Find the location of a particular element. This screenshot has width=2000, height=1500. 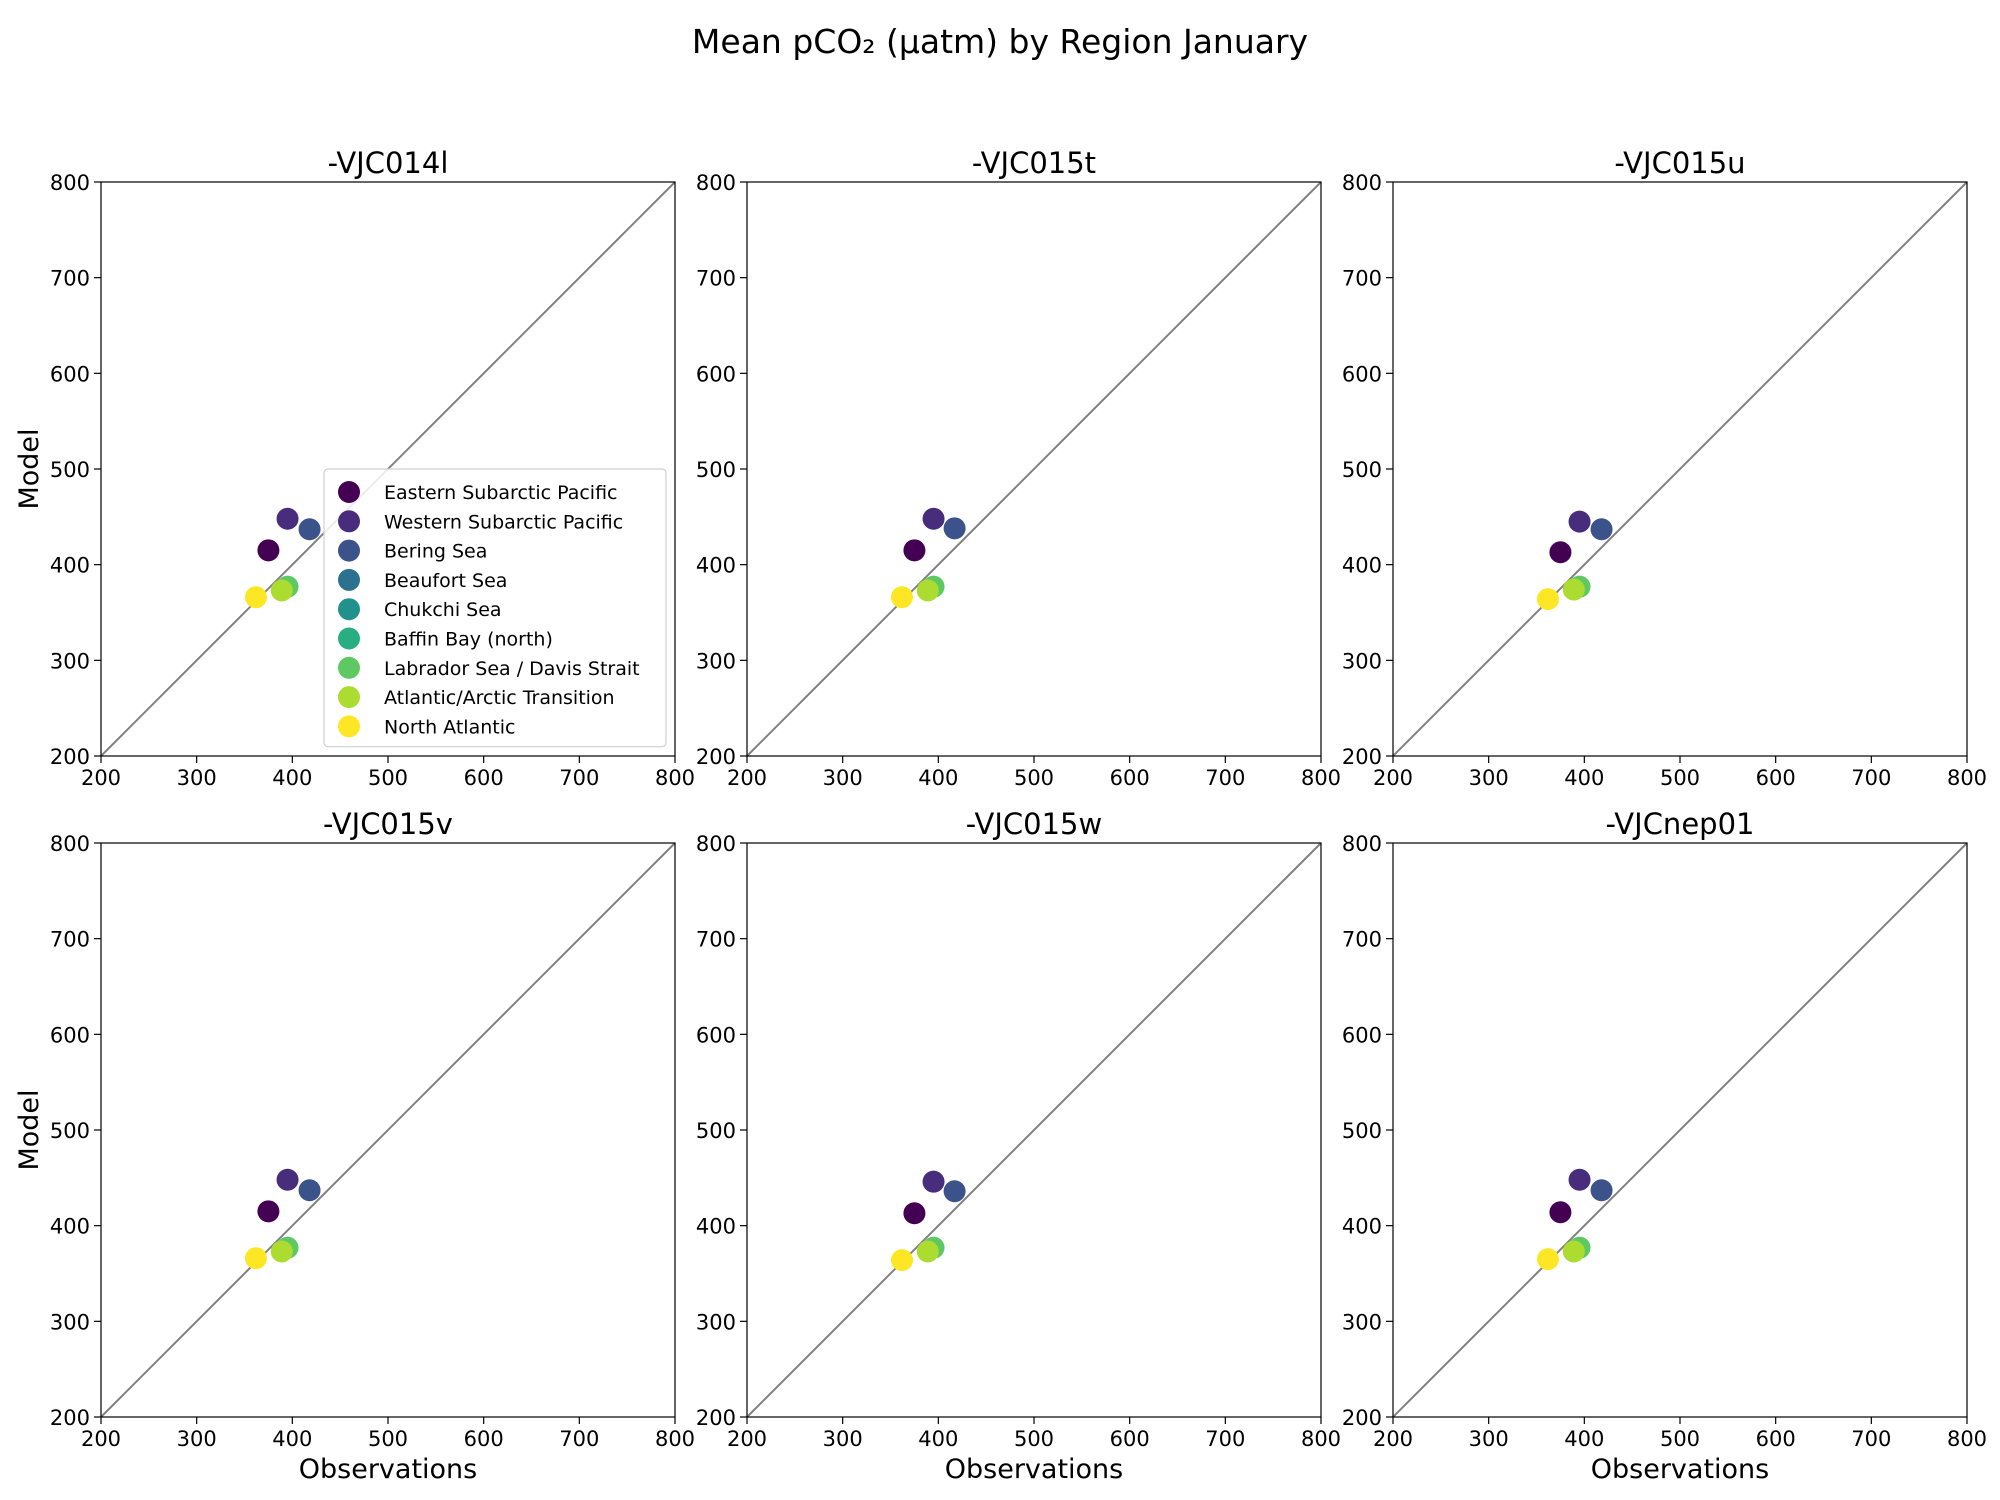

legend-label: Baffin Bay (north) is located at coordinates (468, 640).